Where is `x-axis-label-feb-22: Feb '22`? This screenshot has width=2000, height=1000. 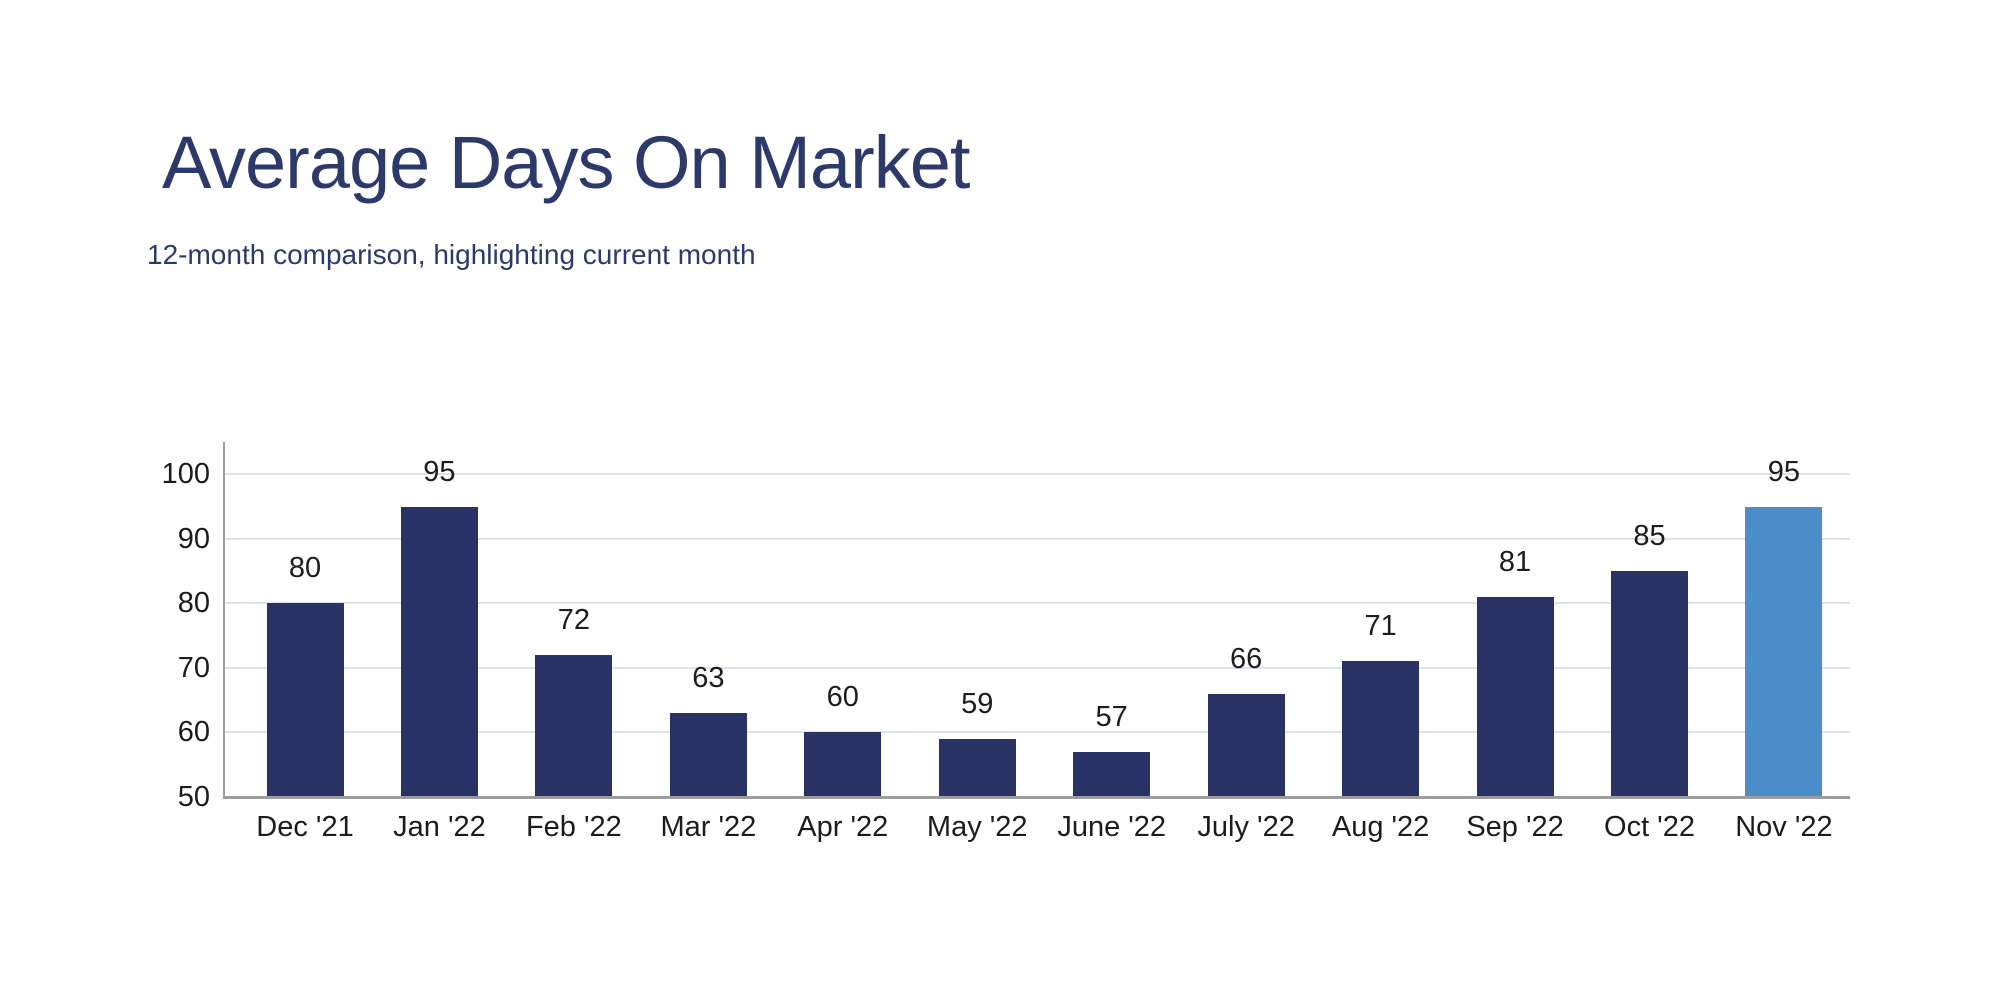
x-axis-label-feb-22: Feb '22 is located at coordinates (573, 827).